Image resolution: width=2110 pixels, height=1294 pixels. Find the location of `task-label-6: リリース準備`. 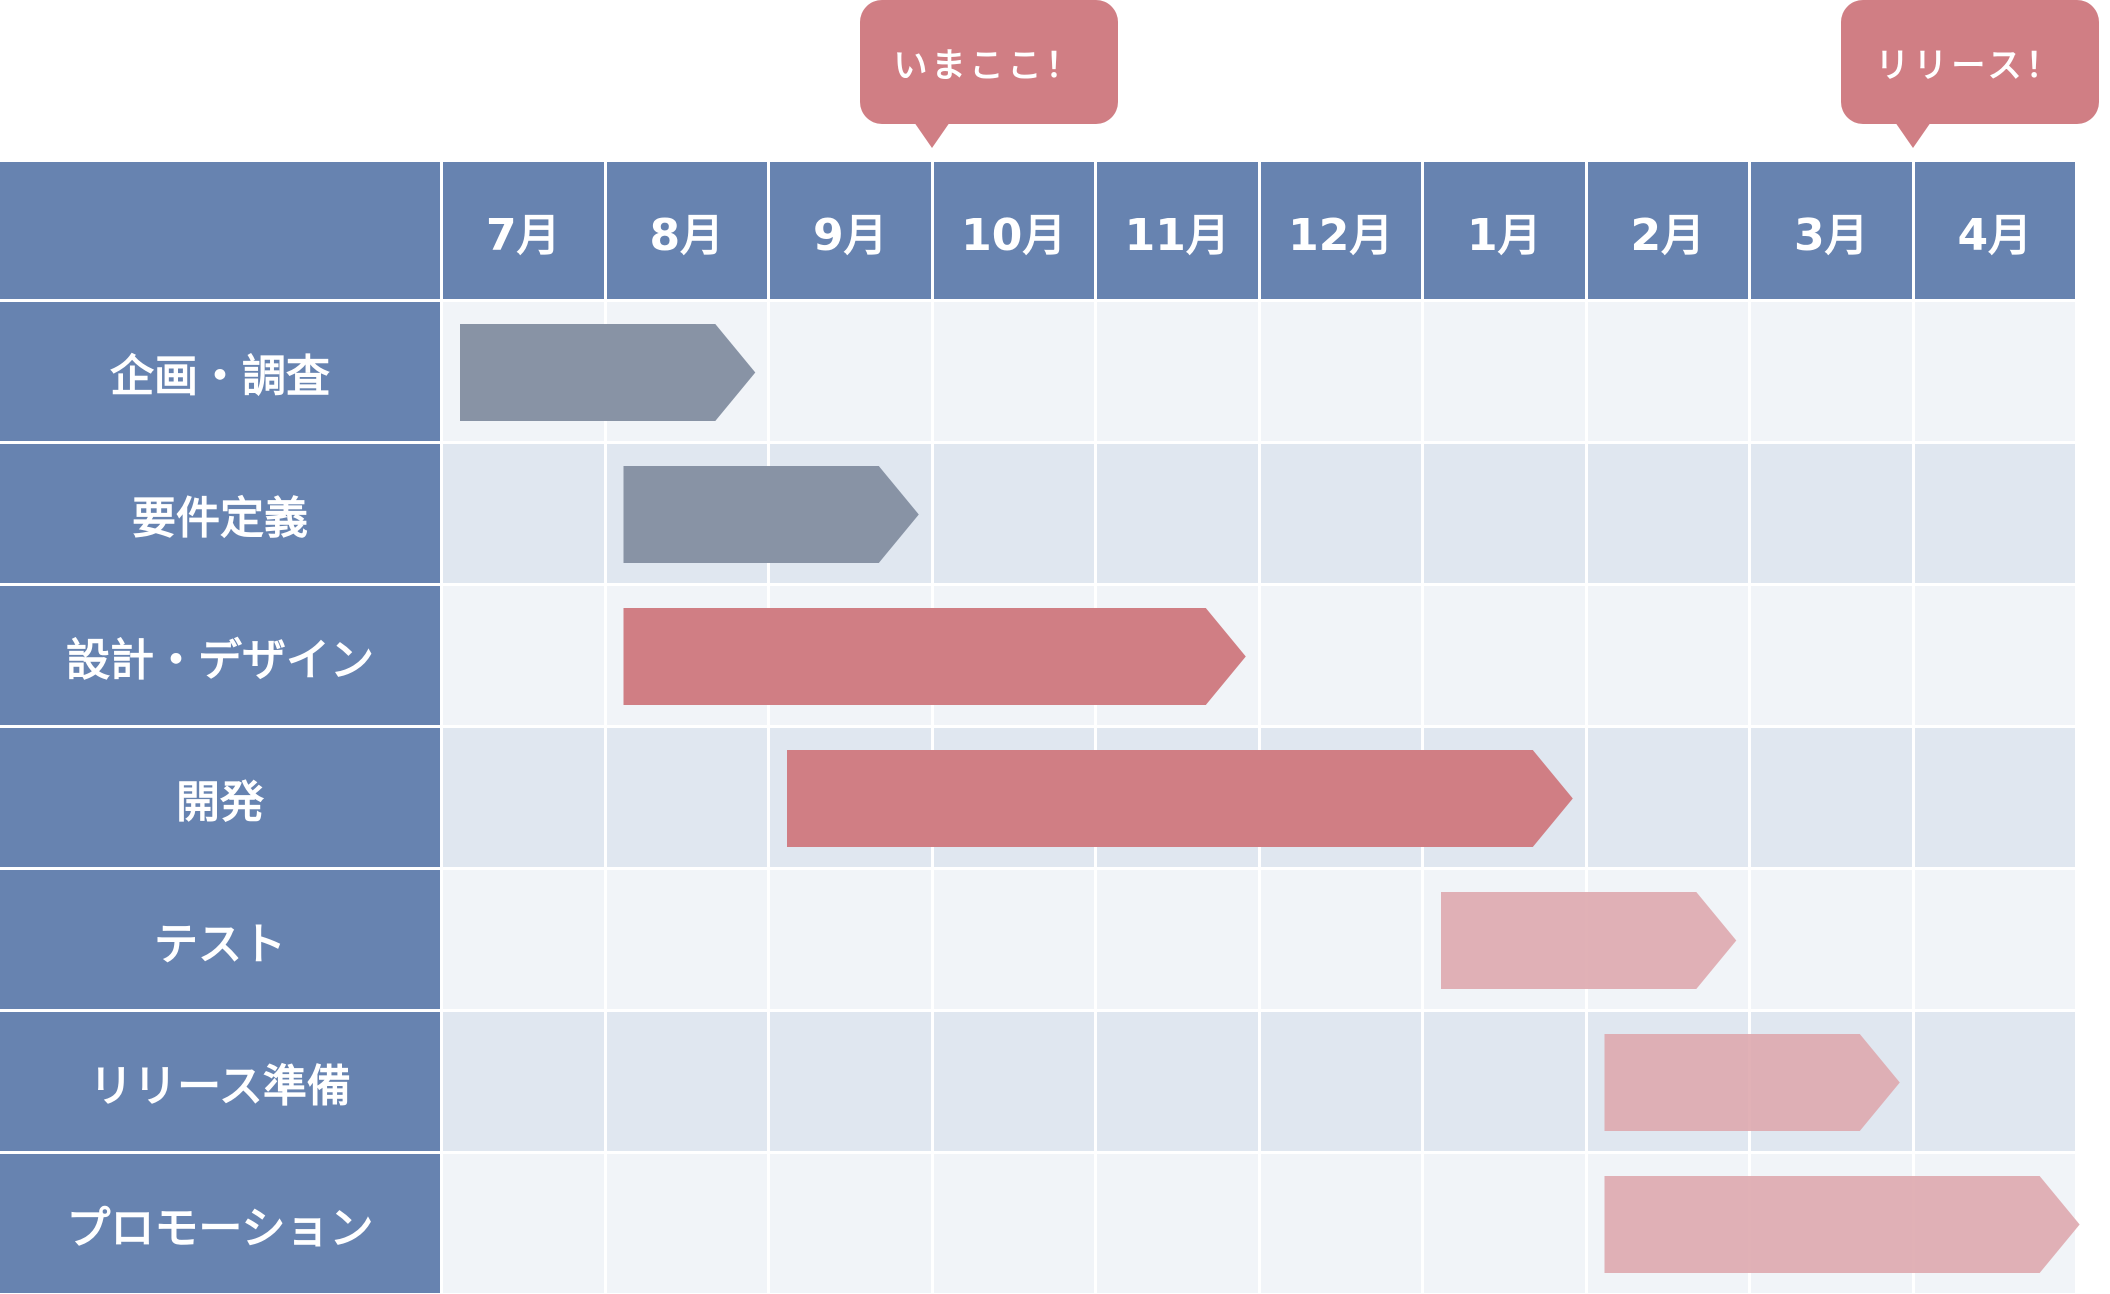

task-label-6: リリース準備 is located at coordinates (220, 1081).